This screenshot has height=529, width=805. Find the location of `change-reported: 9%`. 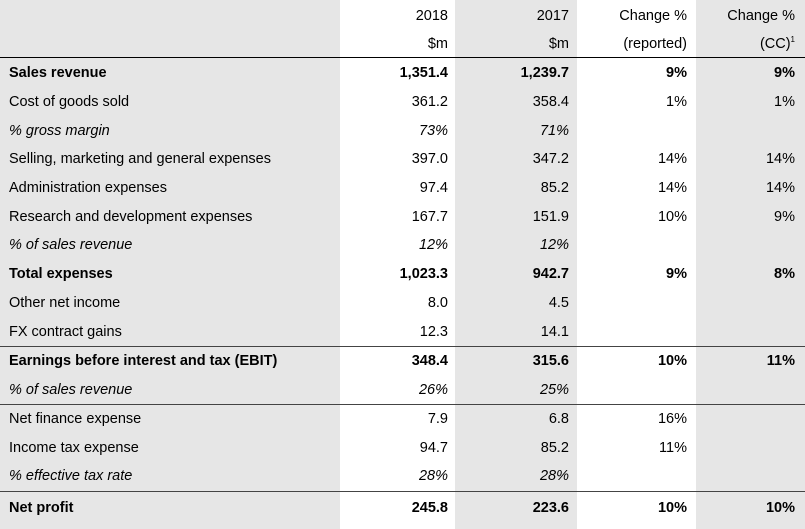

change-reported: 9% is located at coordinates (676, 274).